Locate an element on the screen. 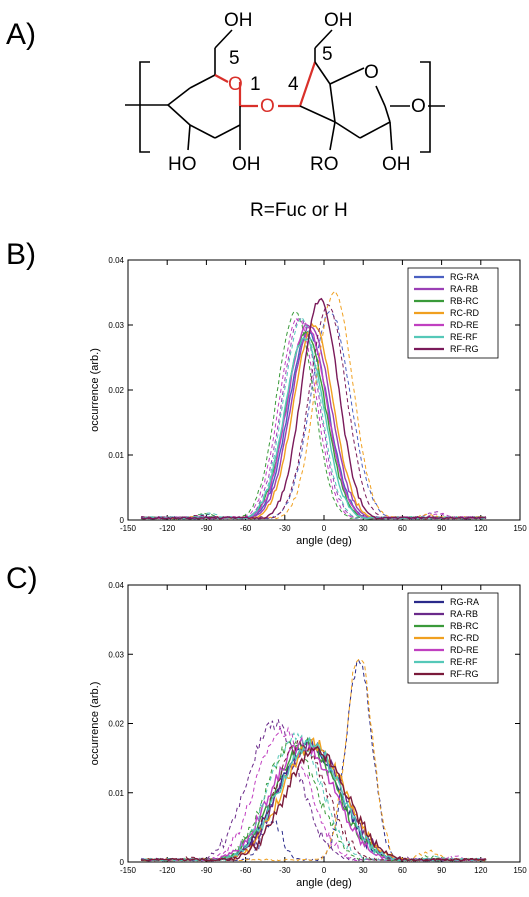 The image size is (529, 897). linker-oxygen-right: O is located at coordinates (418, 106).